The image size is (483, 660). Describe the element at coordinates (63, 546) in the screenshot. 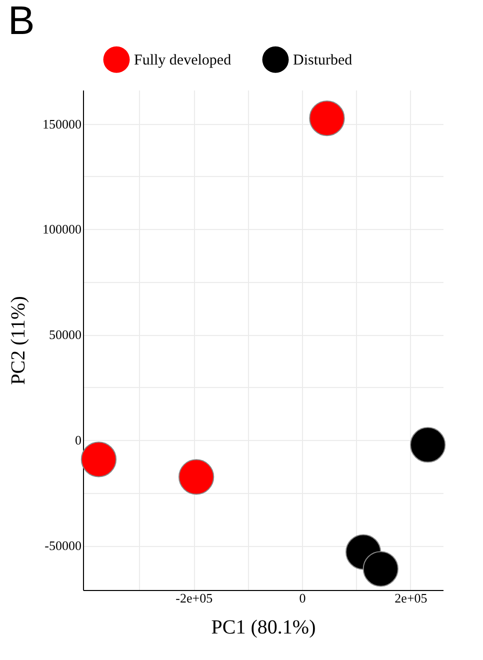

I see `y-tick-label: -50000` at that location.